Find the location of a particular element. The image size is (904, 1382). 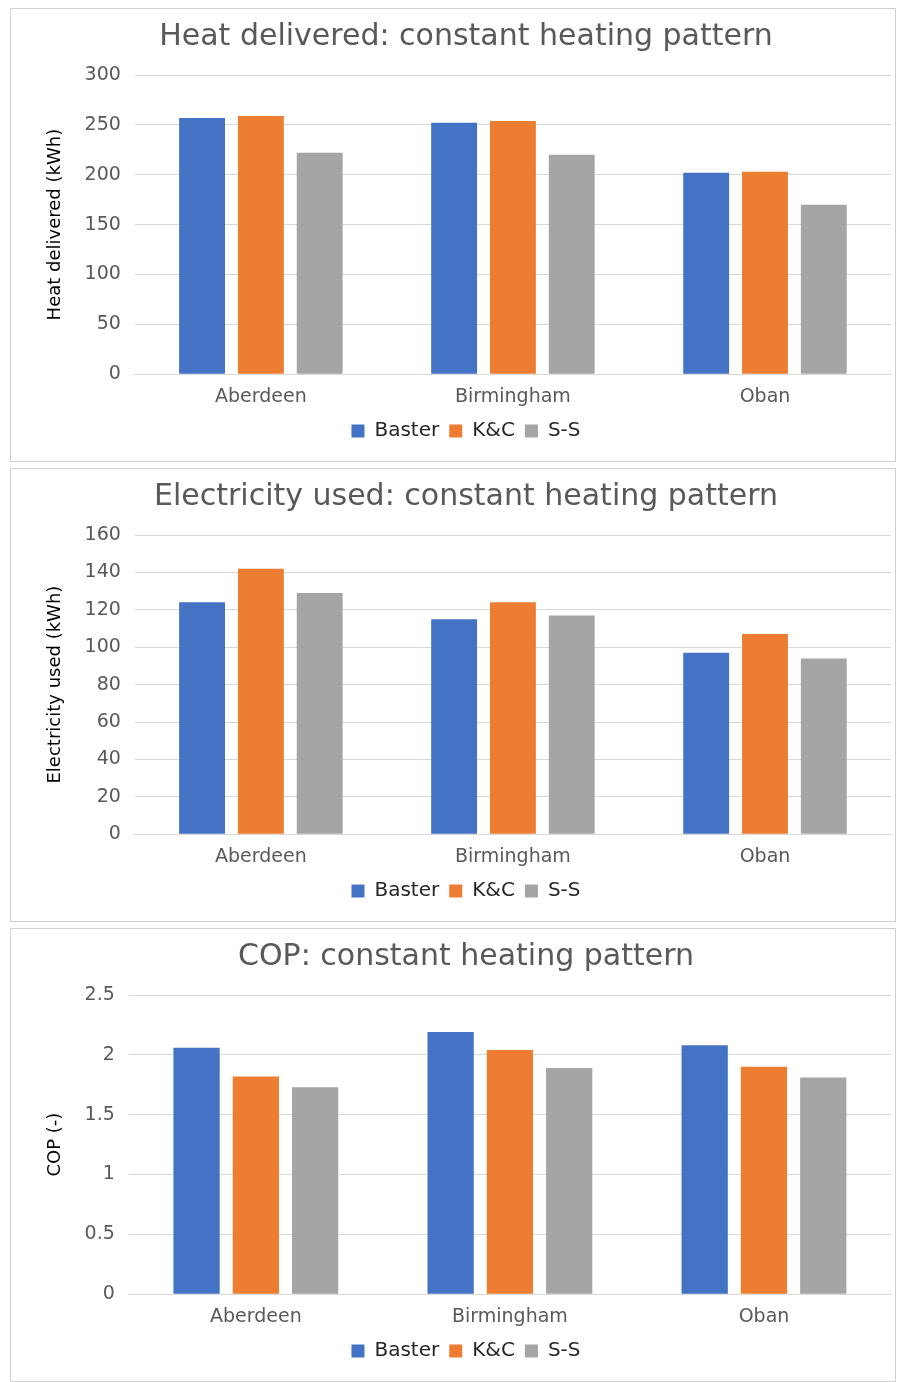

y-tick-label: 20 is located at coordinates (108, 794).